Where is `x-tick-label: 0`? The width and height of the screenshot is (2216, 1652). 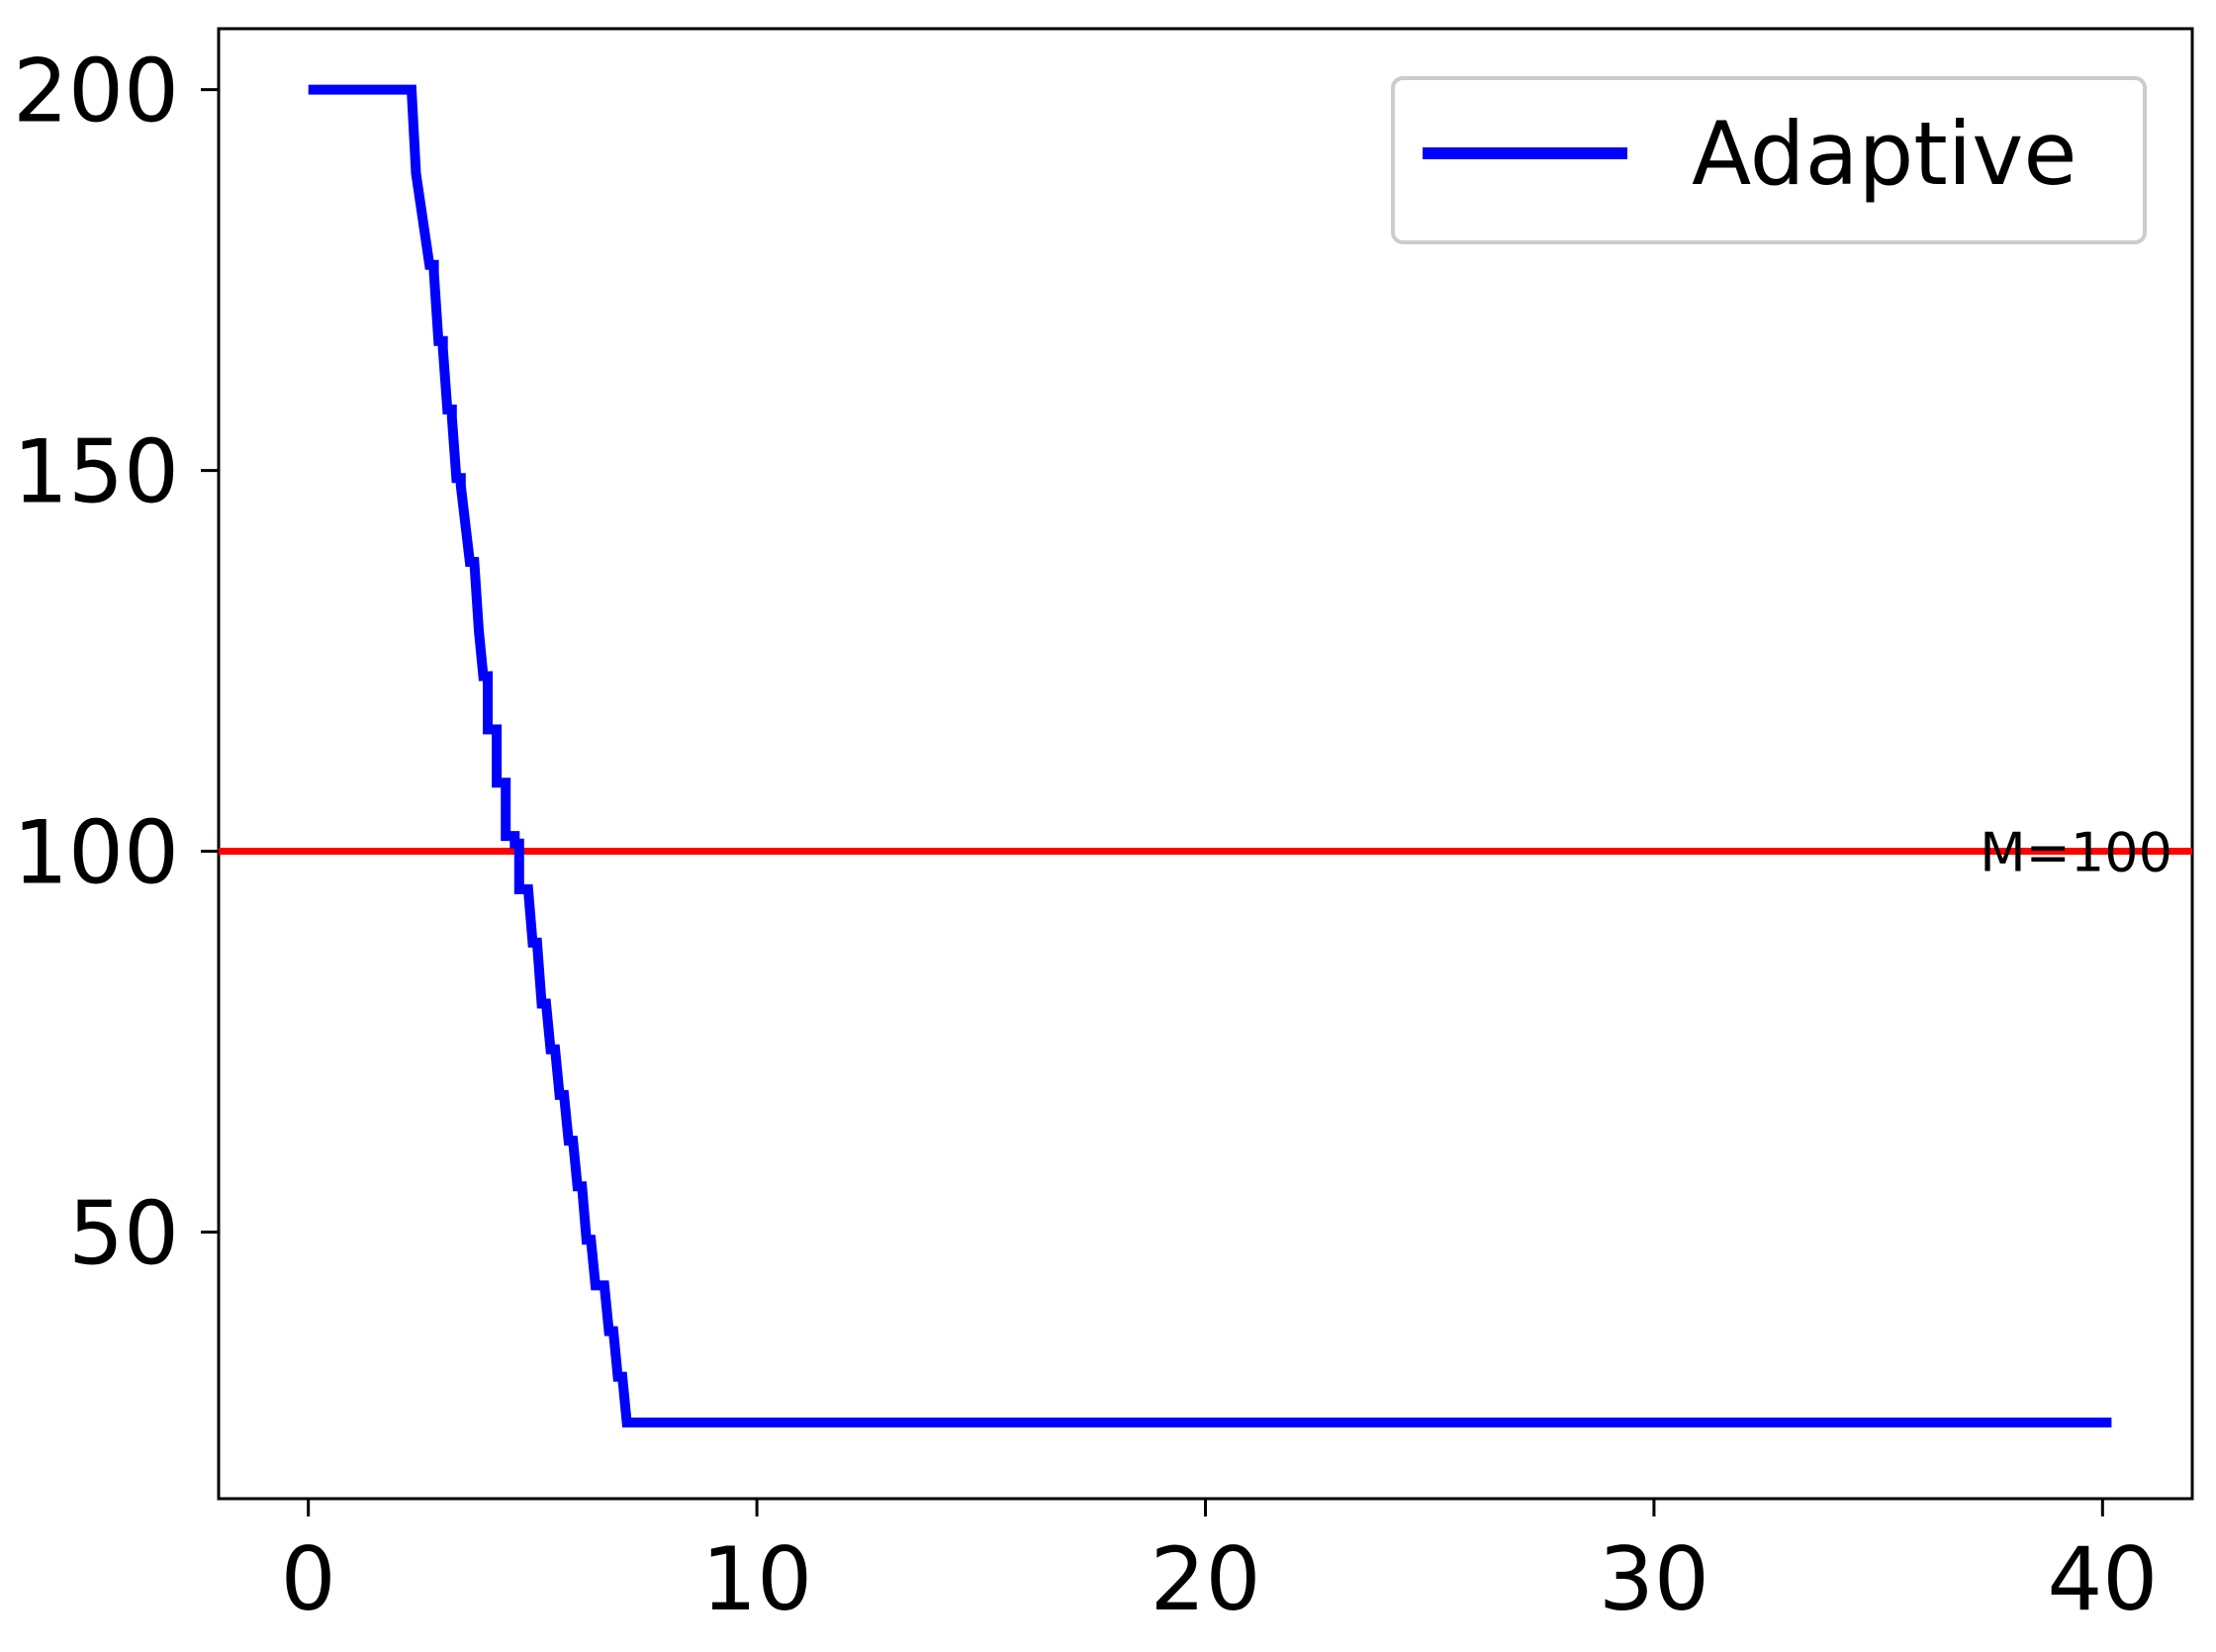 x-tick-label: 0 is located at coordinates (308, 1579).